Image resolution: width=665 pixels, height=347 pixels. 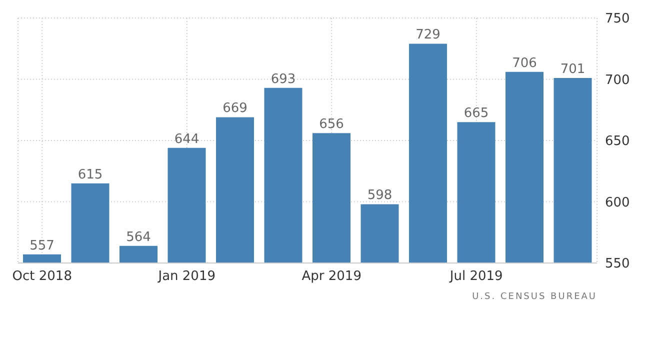 What do you see at coordinates (42, 276) in the screenshot?
I see `x-tick-label: Oct 2018` at bounding box center [42, 276].